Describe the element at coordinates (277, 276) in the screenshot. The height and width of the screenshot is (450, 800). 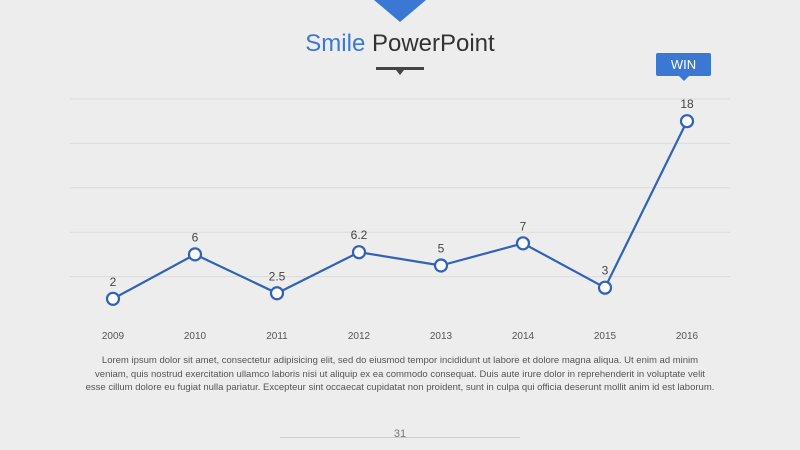
I see `data-label: 2.5` at that location.